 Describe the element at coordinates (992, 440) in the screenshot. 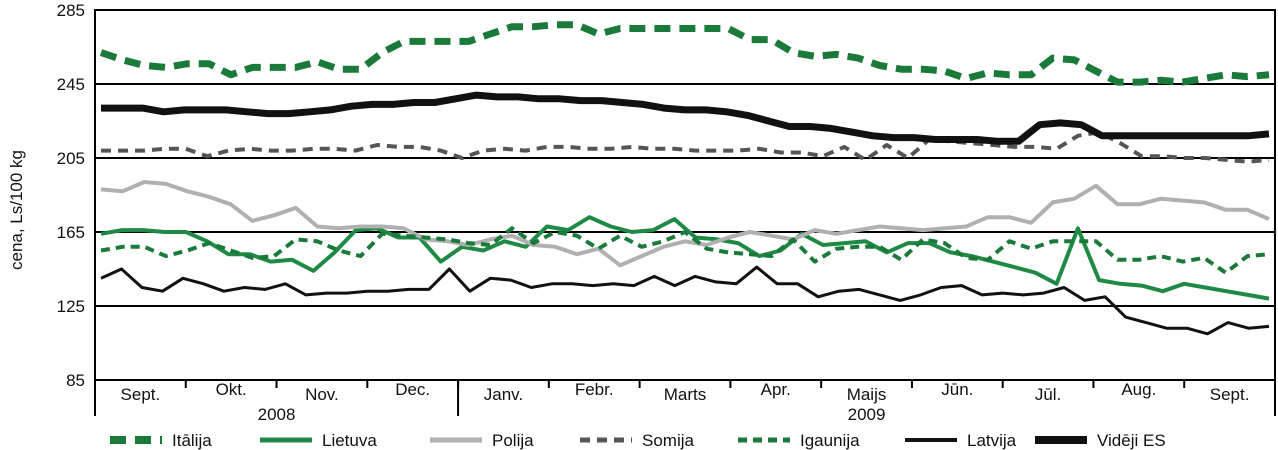

I see `legend-label: Latvija` at that location.